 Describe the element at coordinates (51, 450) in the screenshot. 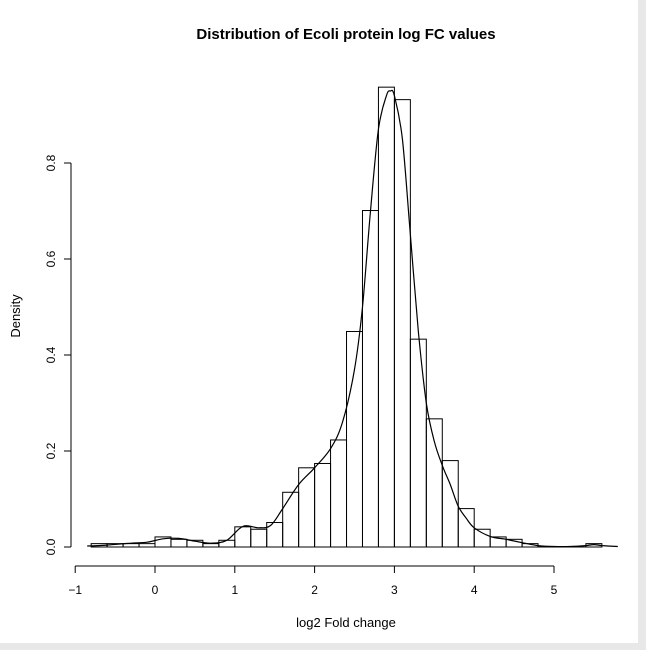

I see `y-tick-label: 0.2` at that location.